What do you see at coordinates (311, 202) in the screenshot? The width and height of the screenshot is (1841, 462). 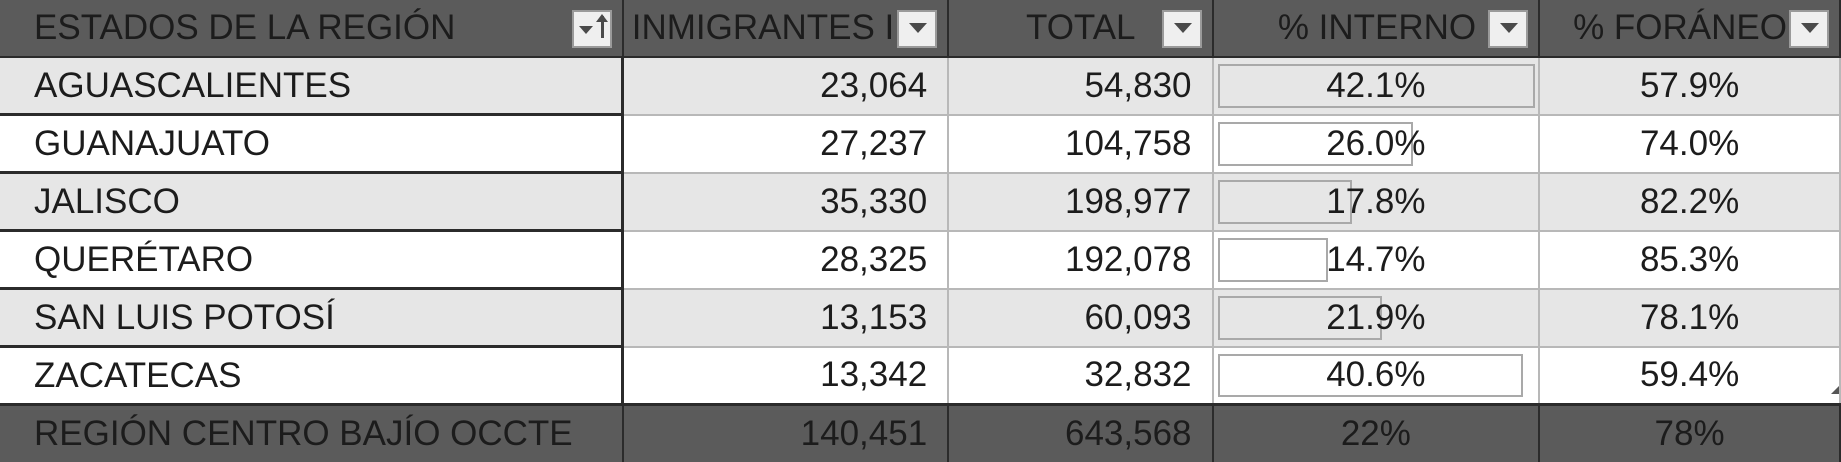 I see `cell-state: JALISCO` at bounding box center [311, 202].